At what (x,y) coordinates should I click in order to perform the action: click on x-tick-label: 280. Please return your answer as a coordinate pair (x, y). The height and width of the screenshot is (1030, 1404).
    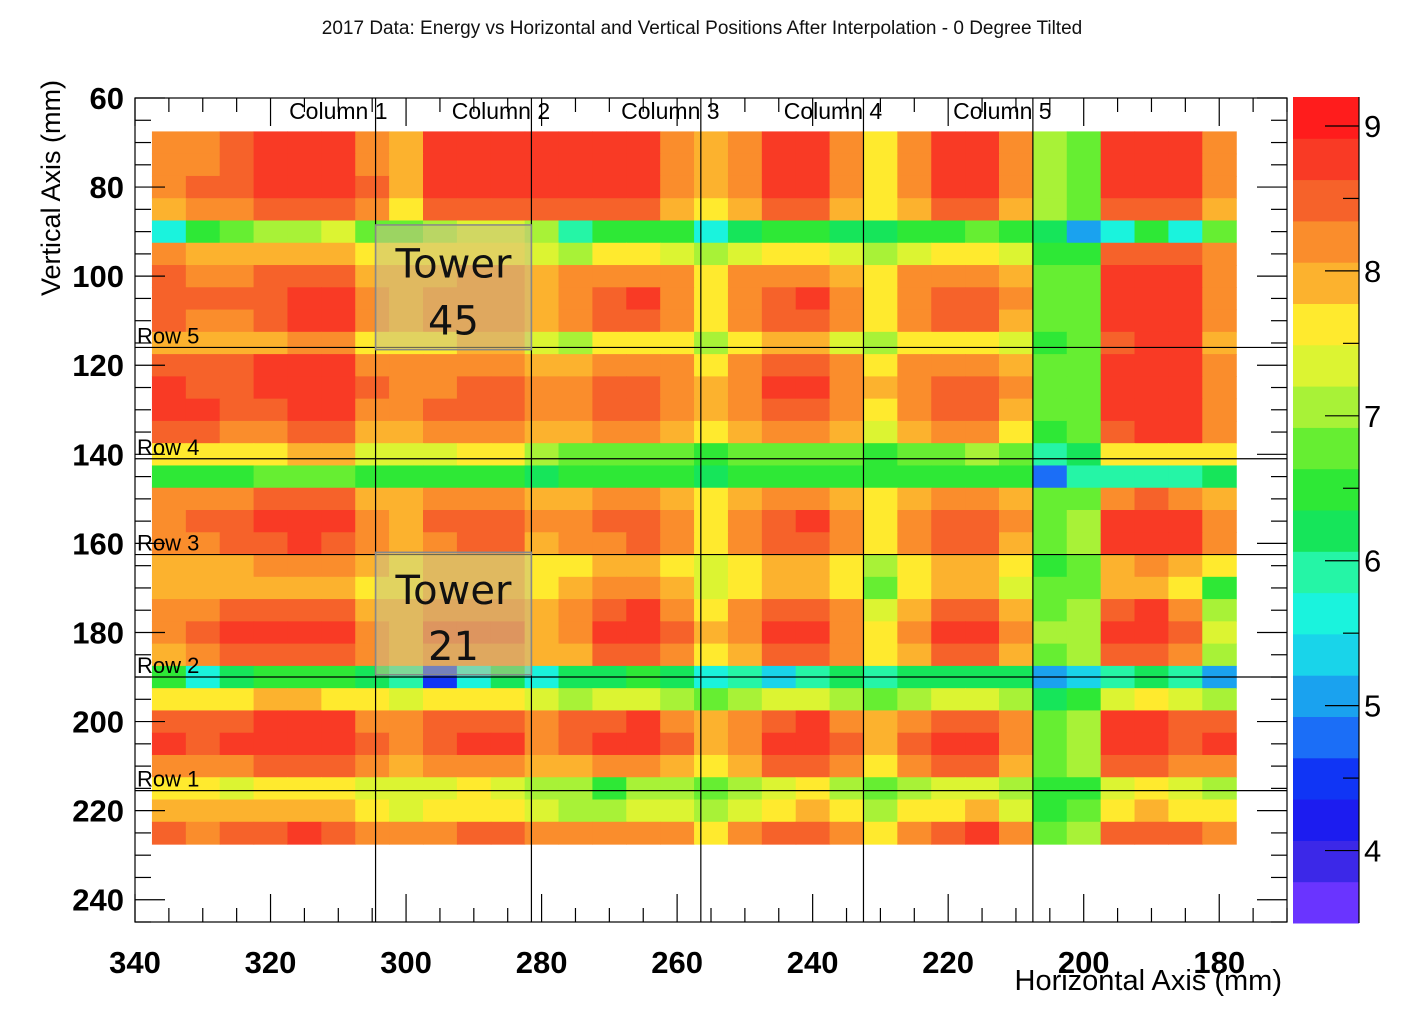
    Looking at the image, I should click on (542, 962).